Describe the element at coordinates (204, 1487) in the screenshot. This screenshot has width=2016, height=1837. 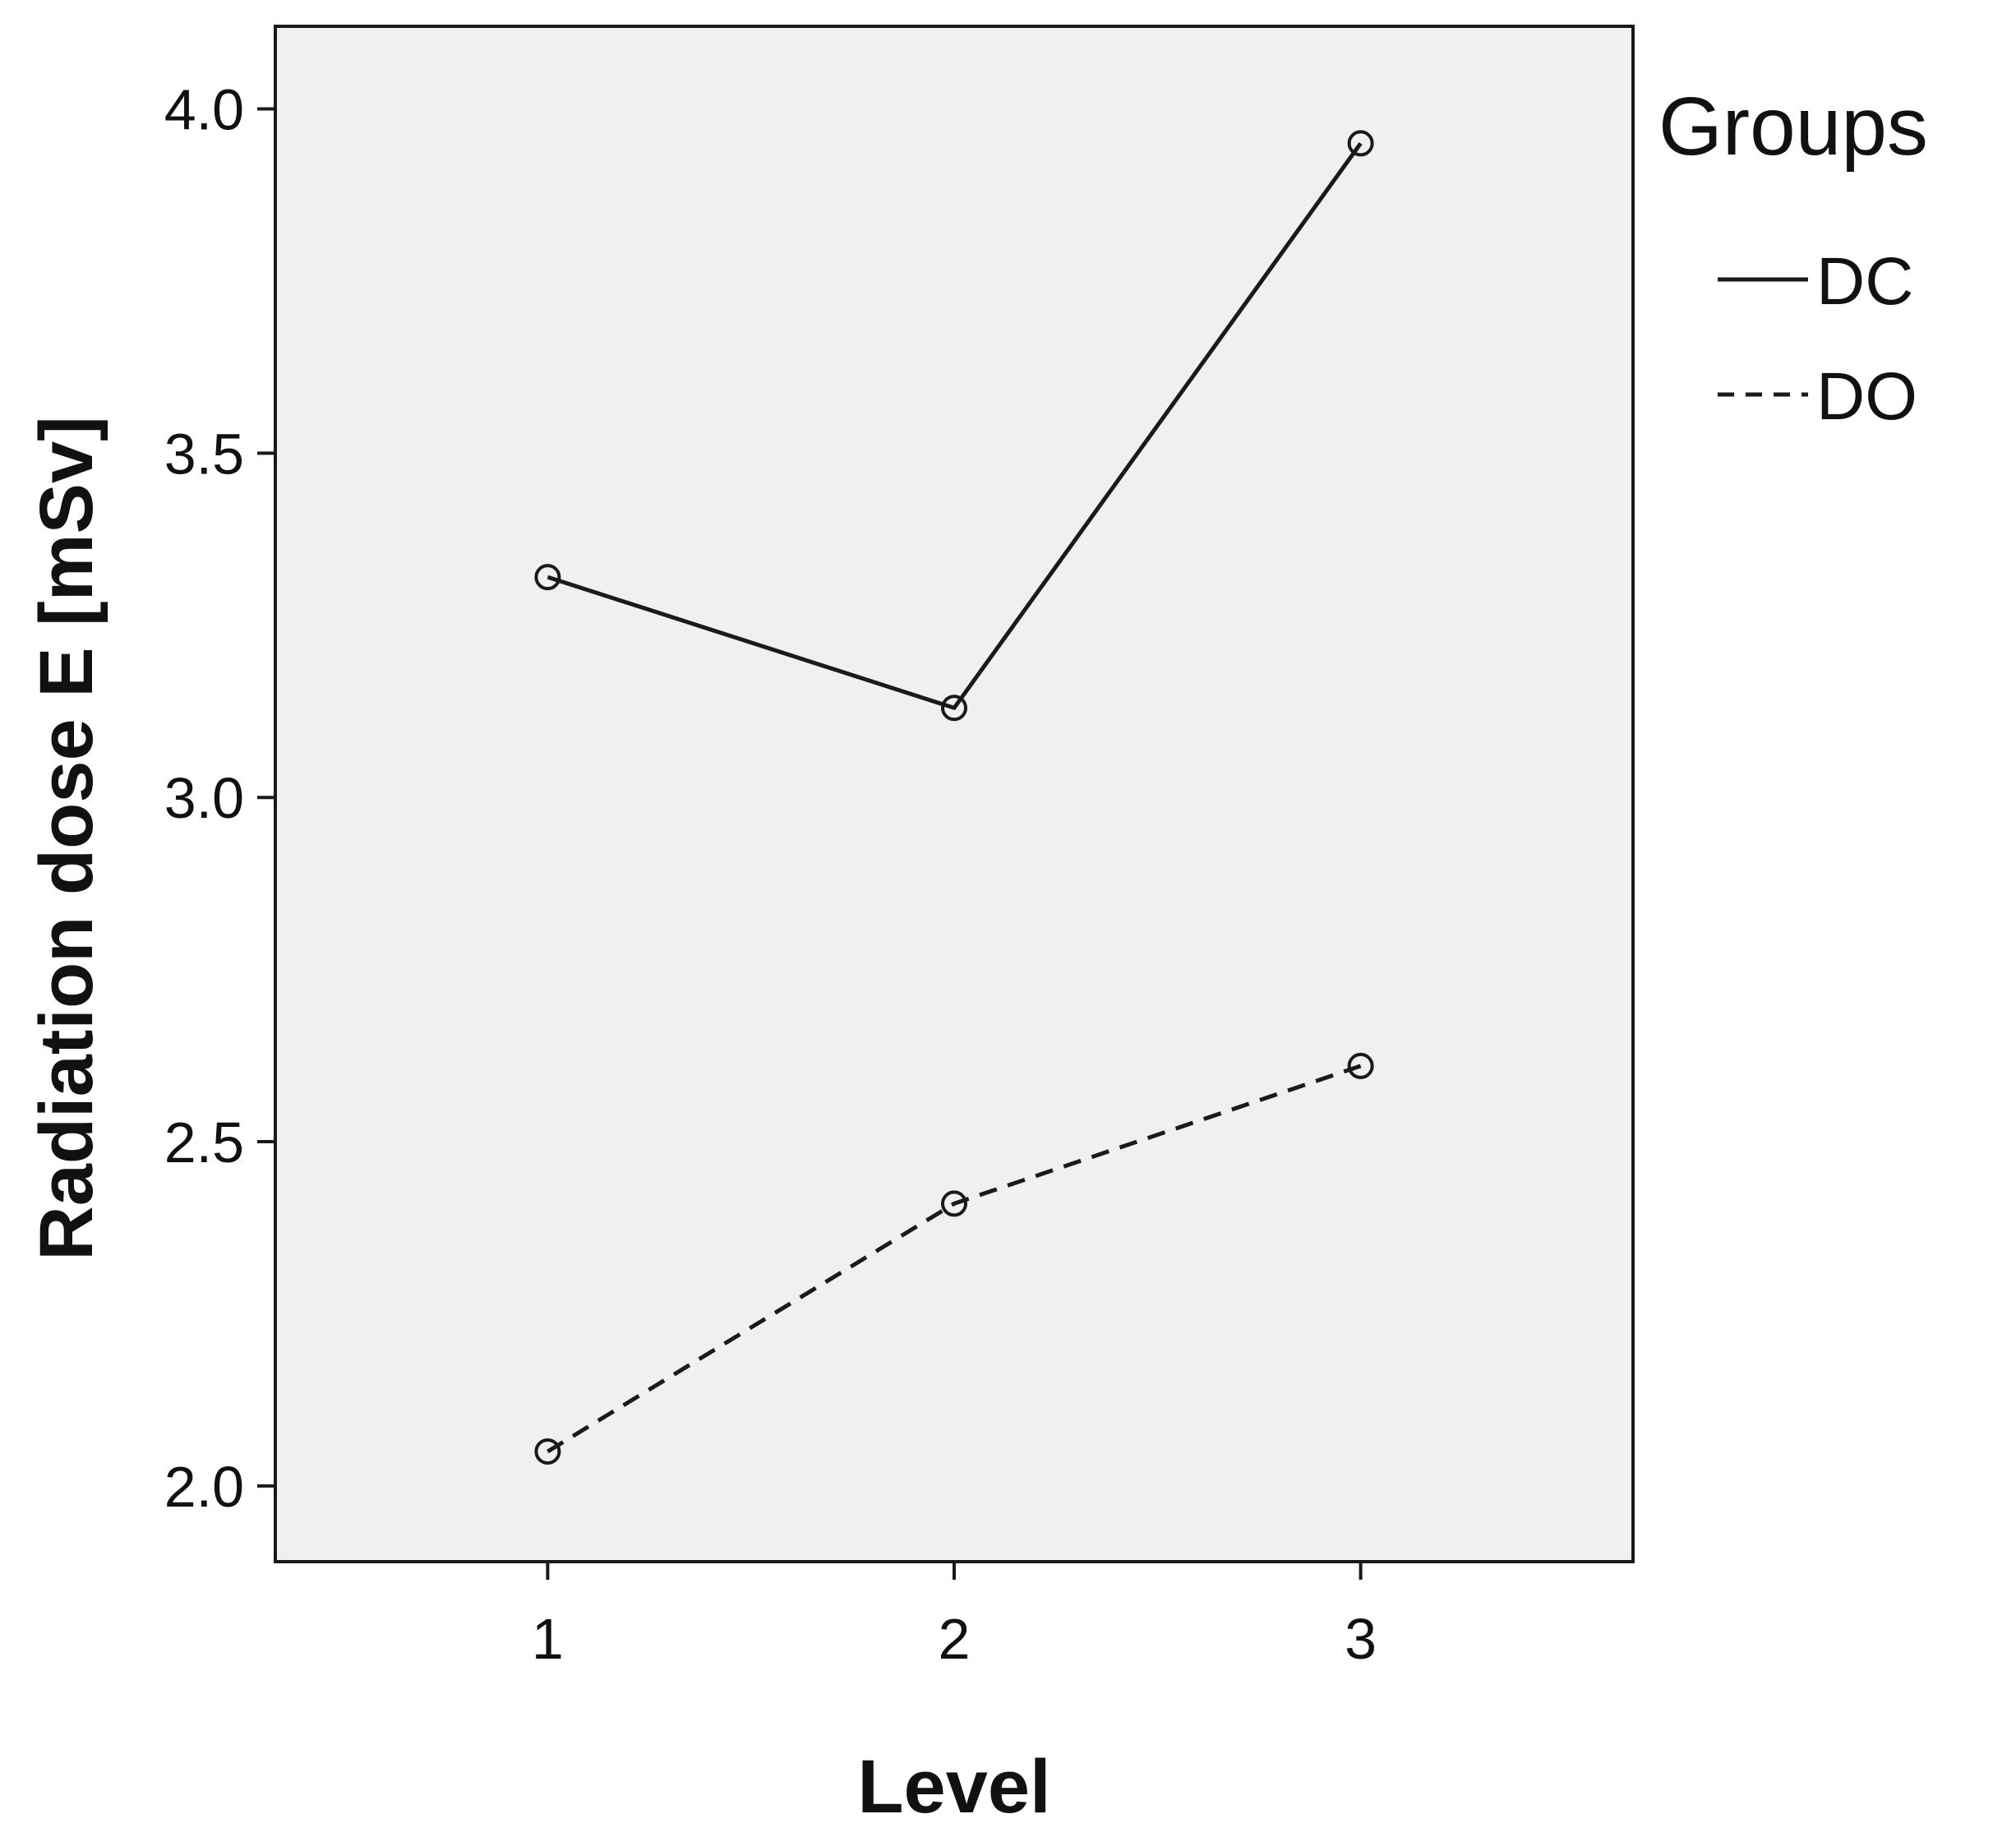
I see `y-tick-label: 2.0` at that location.